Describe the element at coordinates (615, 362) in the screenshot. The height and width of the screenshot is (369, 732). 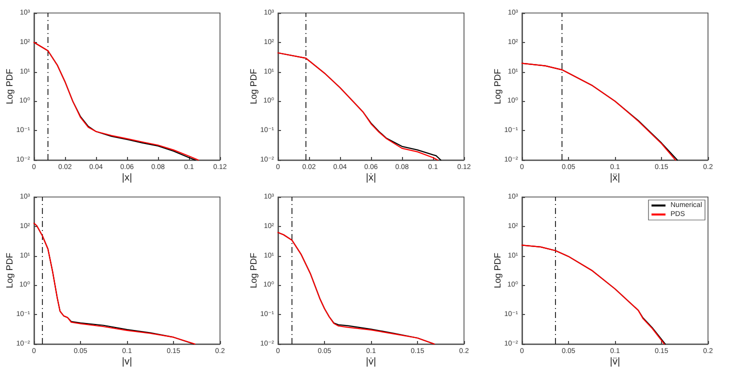
I see `x-axis-title: |v̈|` at that location.